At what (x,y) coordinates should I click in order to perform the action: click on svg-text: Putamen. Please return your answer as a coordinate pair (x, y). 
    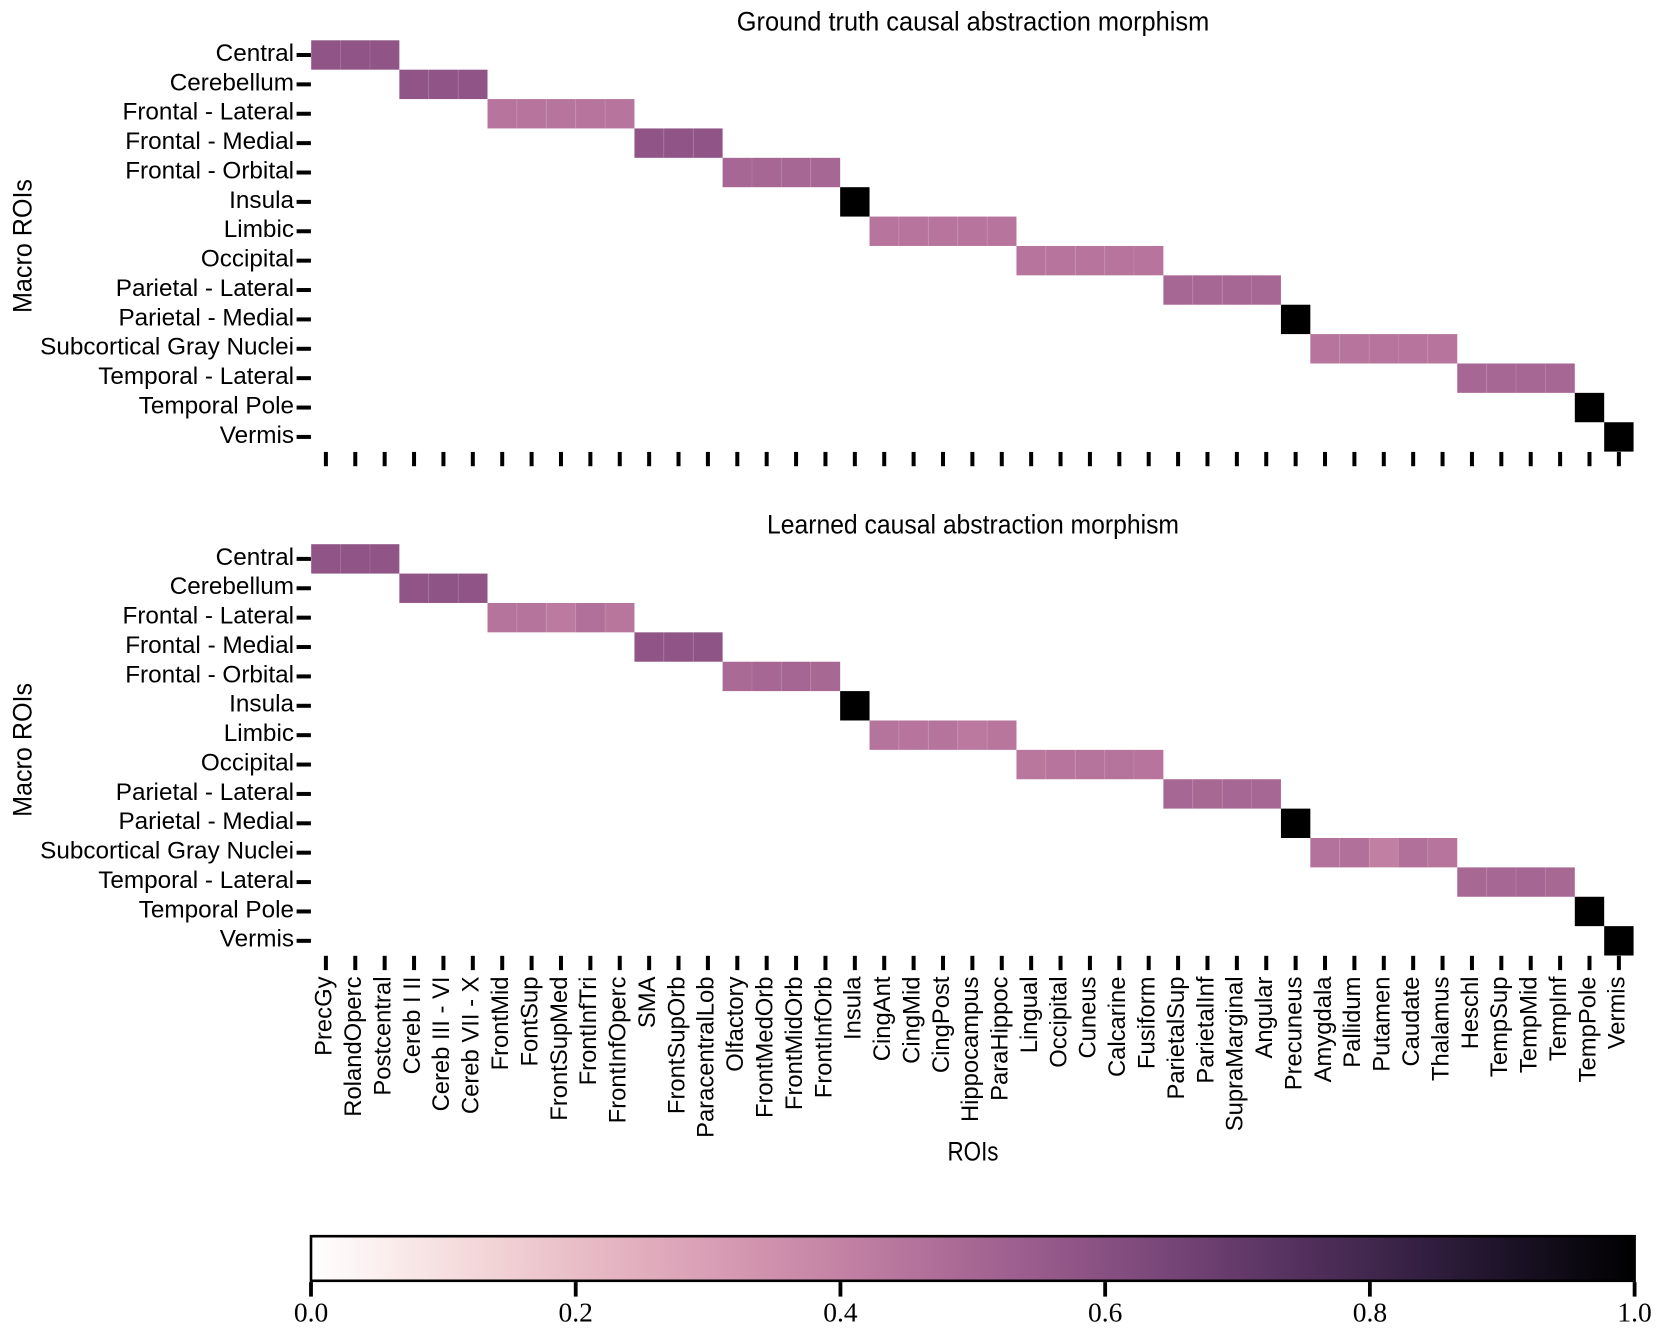
    Looking at the image, I should click on (1382, 1024).